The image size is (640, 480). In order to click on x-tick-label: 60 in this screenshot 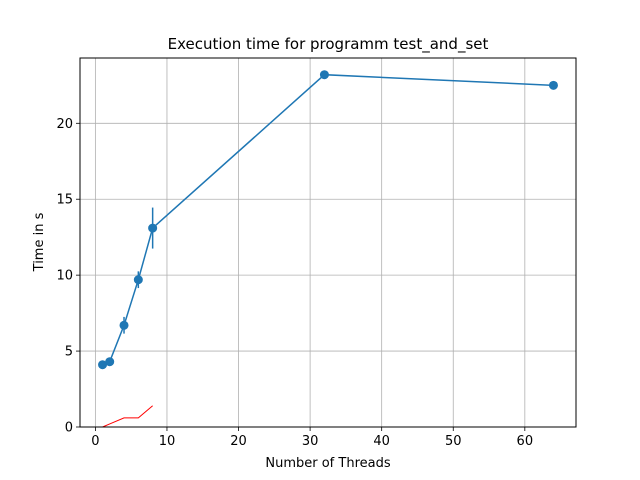, I will do `click(525, 441)`.